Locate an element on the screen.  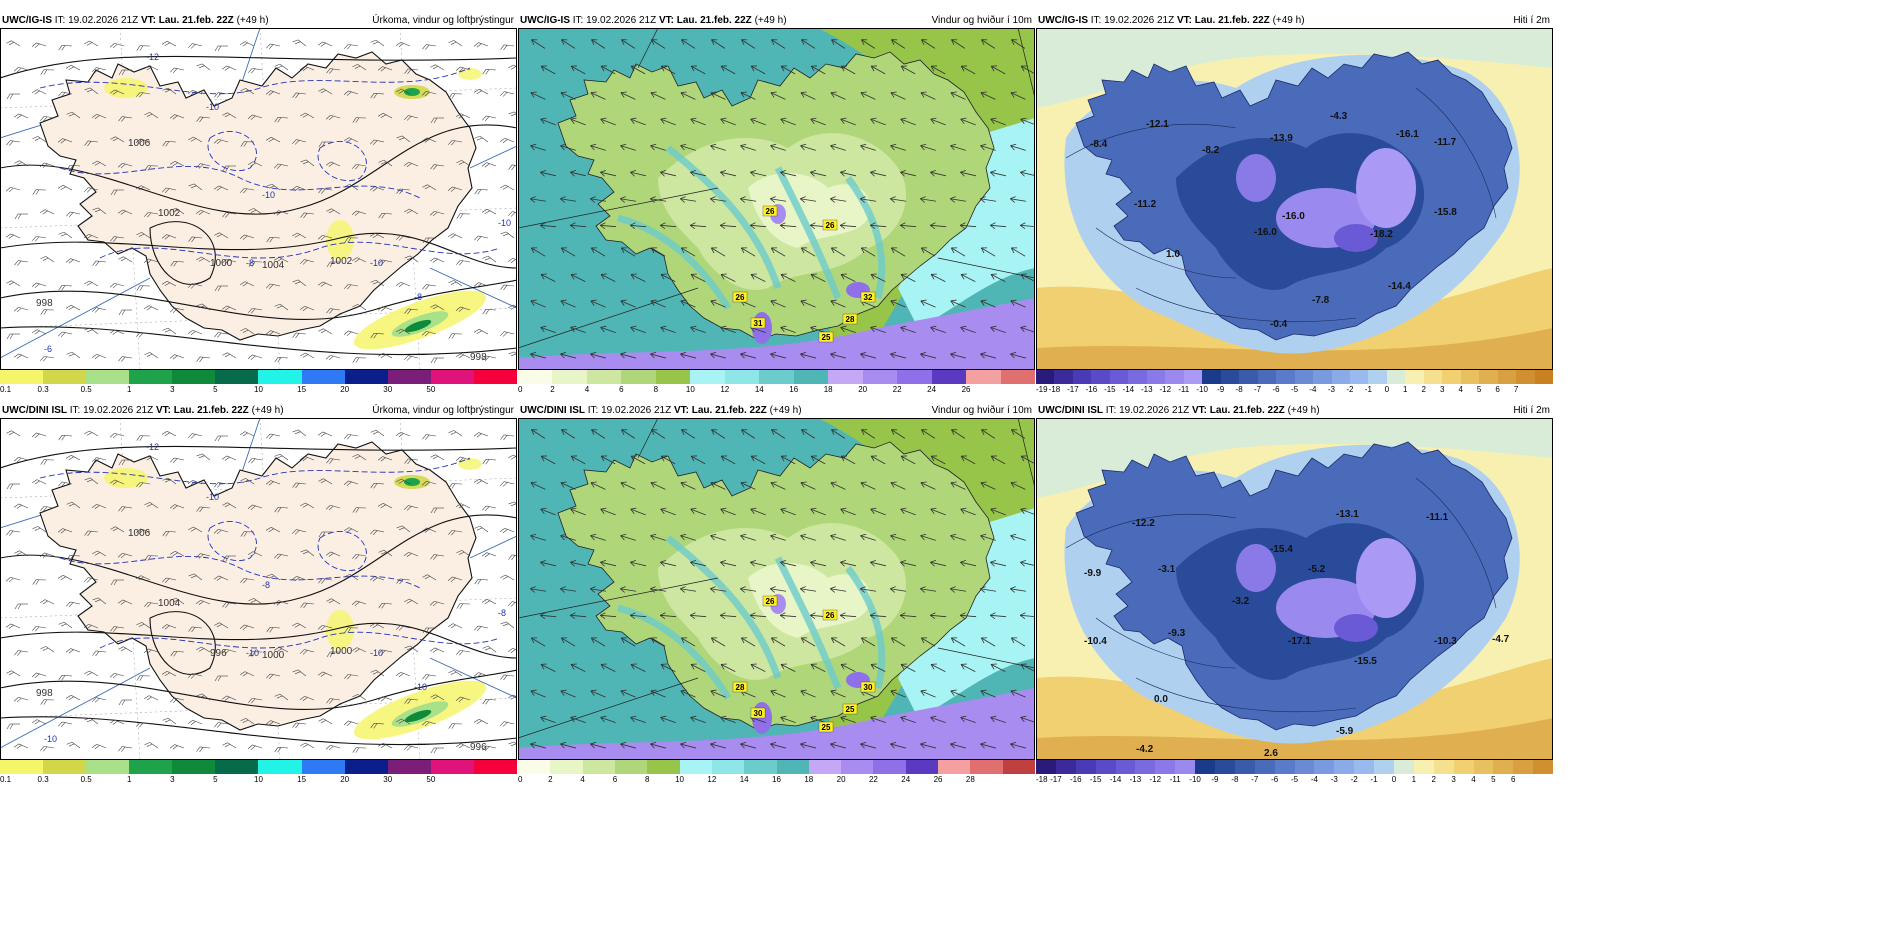
legend-tick: 6 is located at coordinates (1497, 389).